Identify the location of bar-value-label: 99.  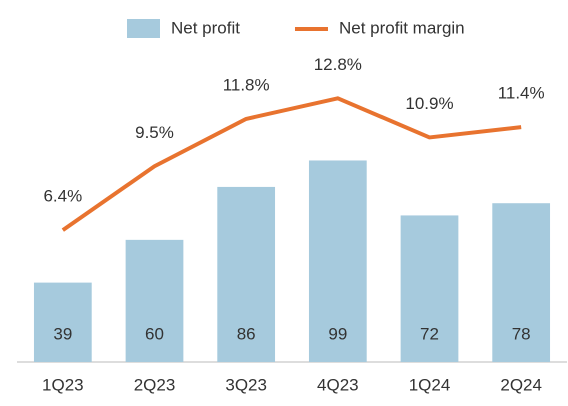
(337, 333).